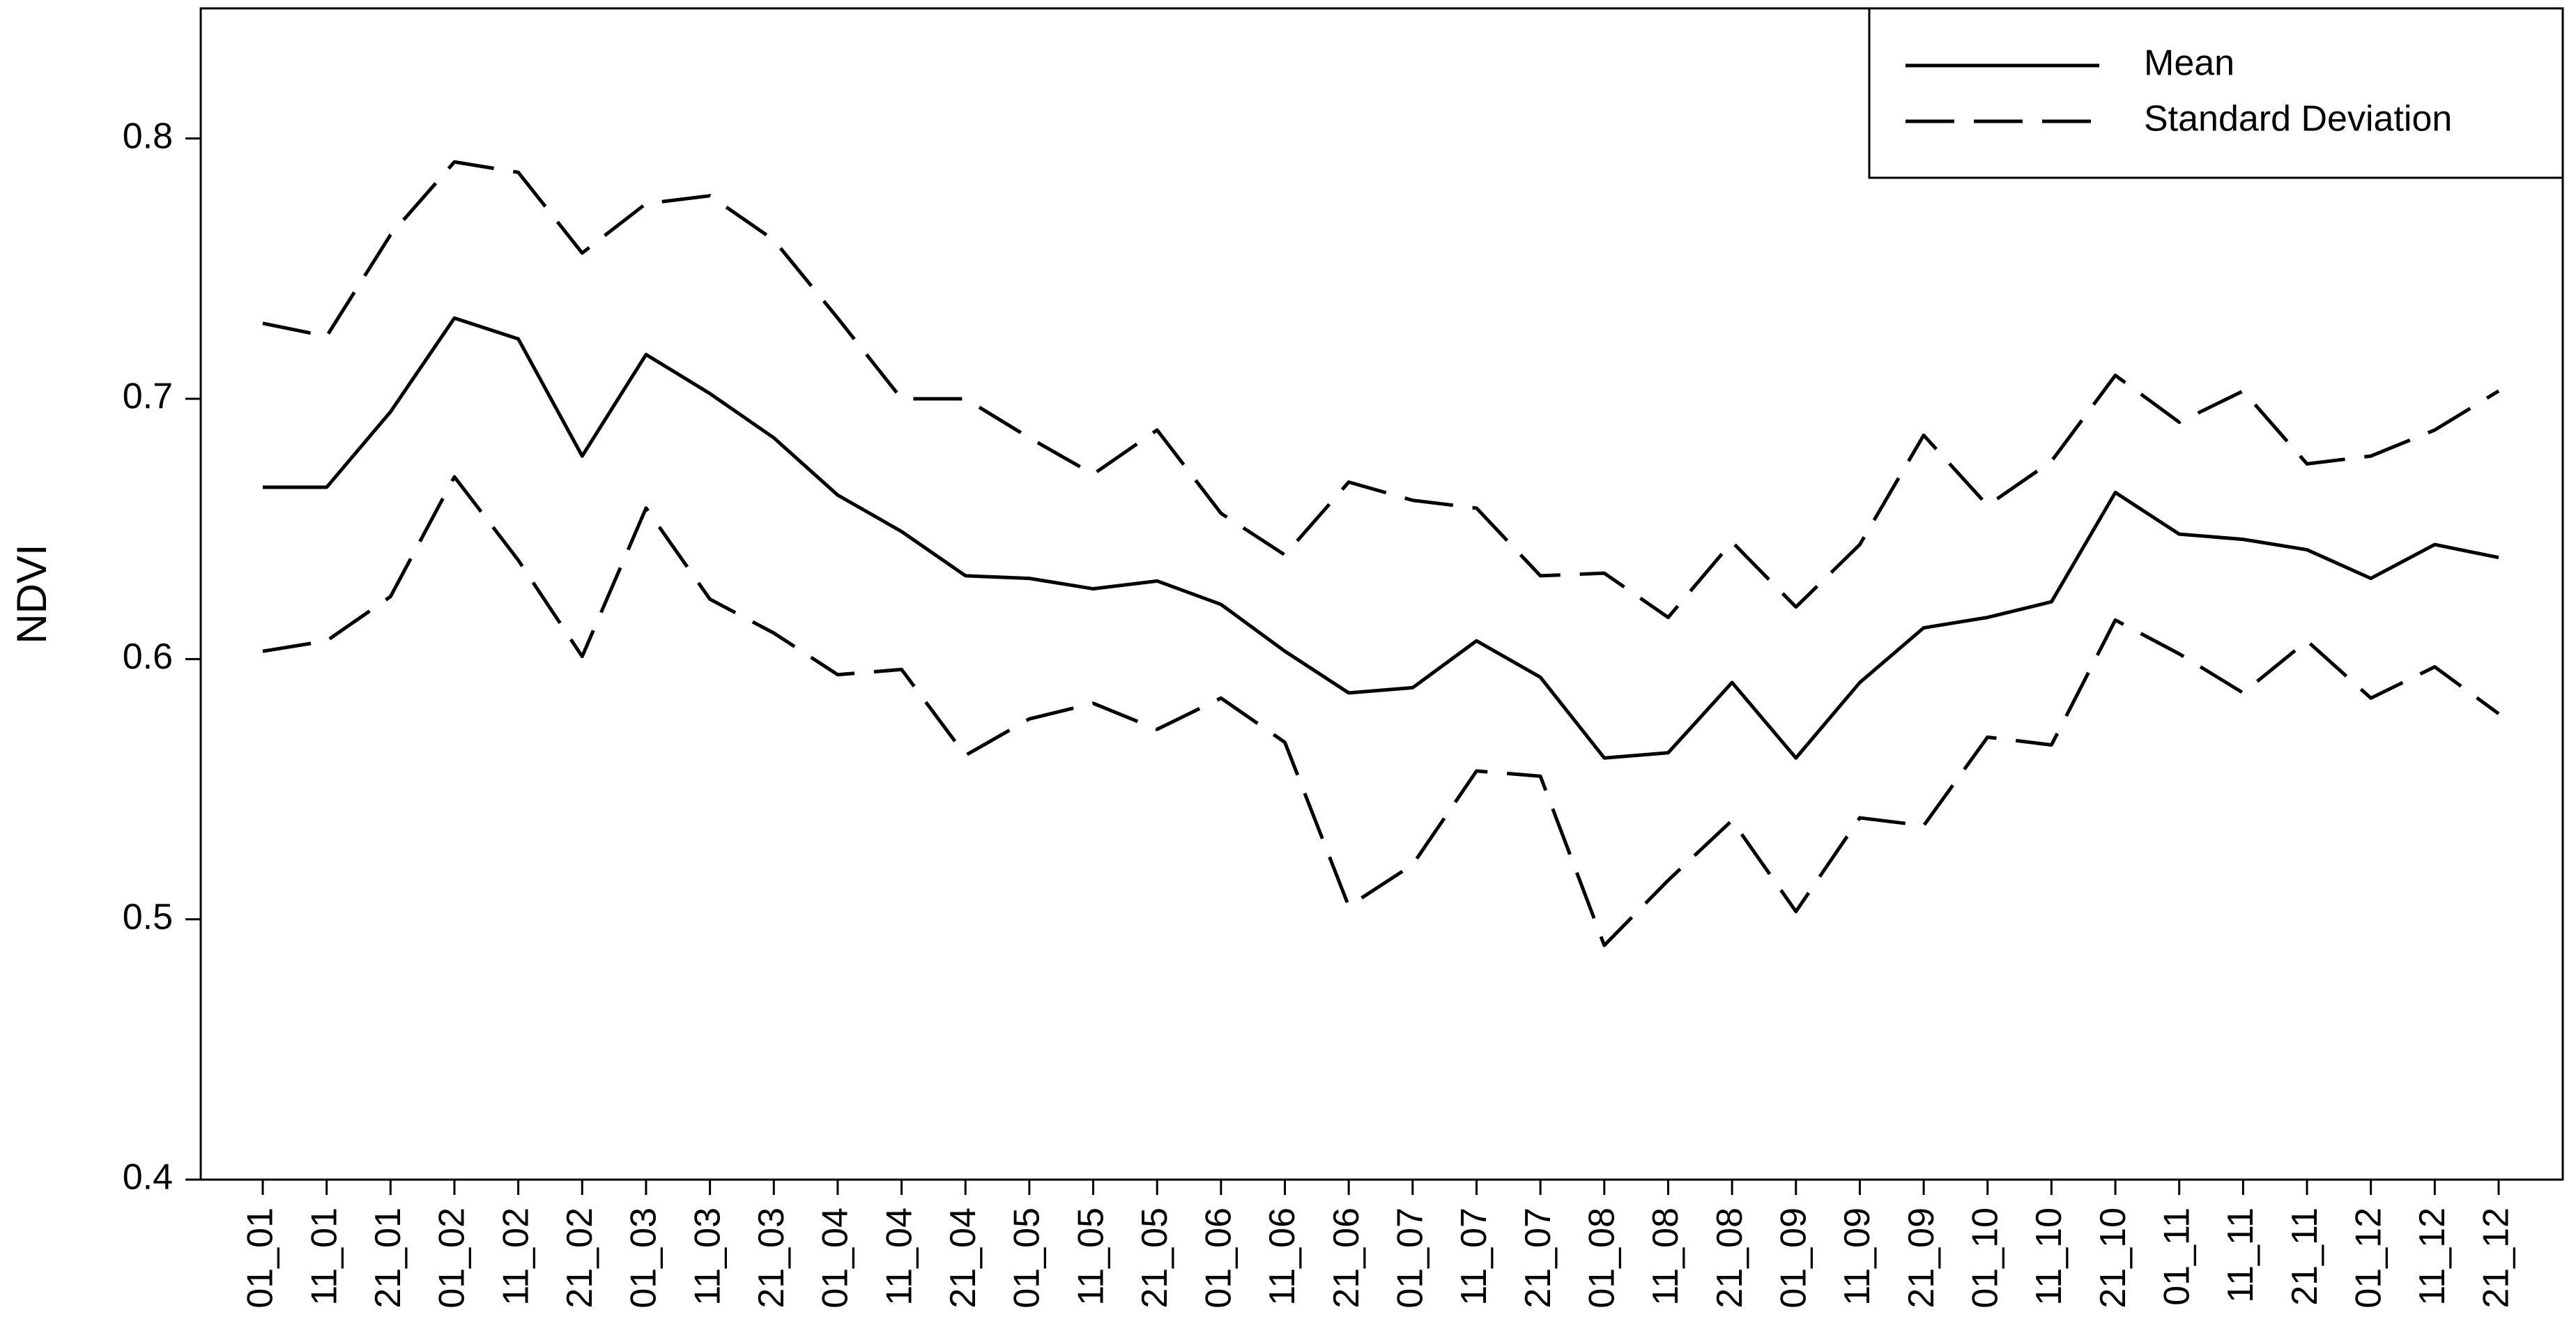 The image size is (2576, 1333). Describe the element at coordinates (2305, 1257) in the screenshot. I see `x-tick-label: 21_11` at that location.